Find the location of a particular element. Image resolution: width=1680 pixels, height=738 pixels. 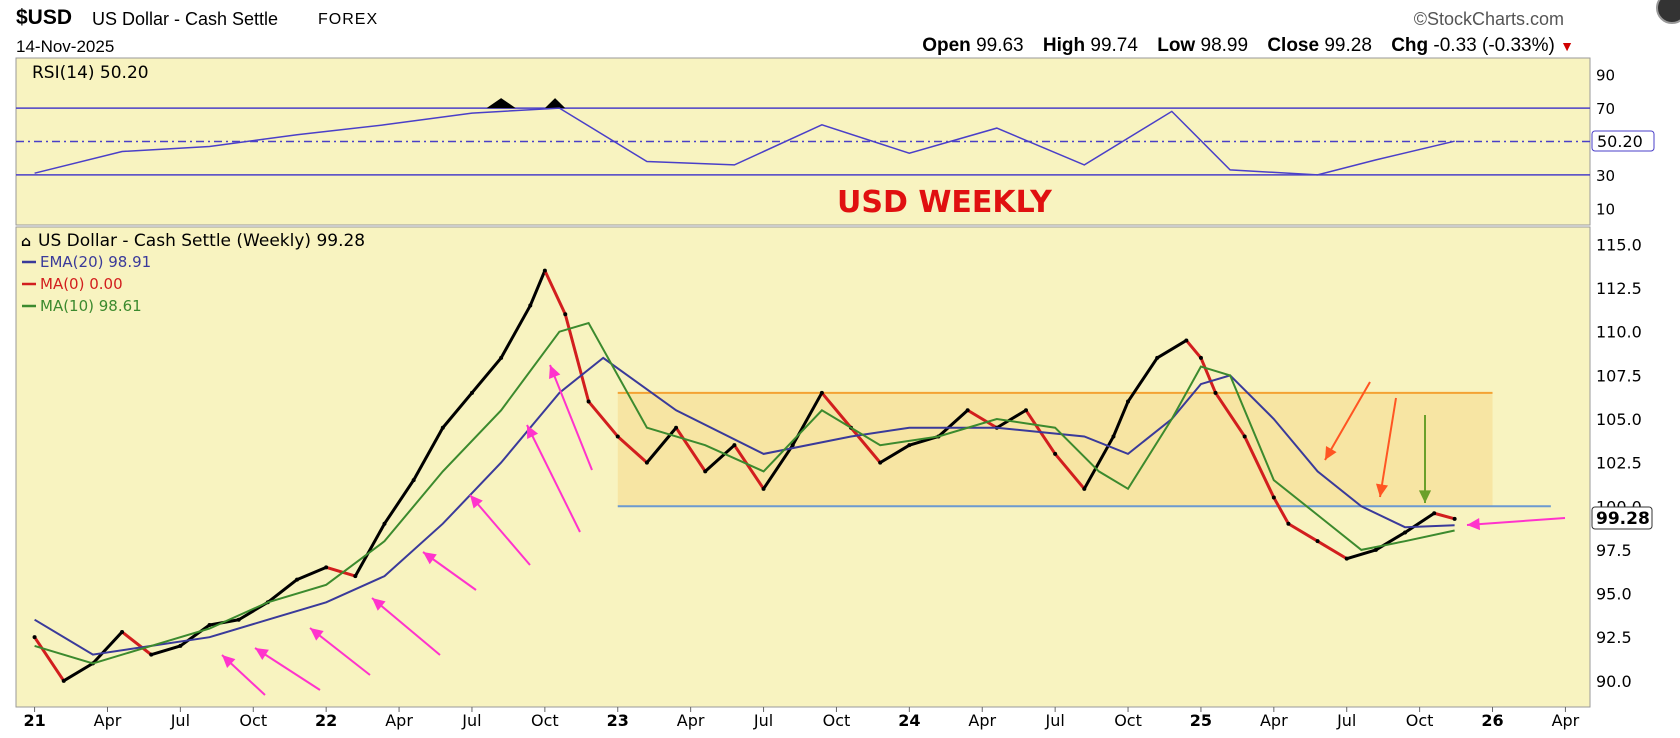

price-tick-label: 115.0 is located at coordinates (1619, 244).